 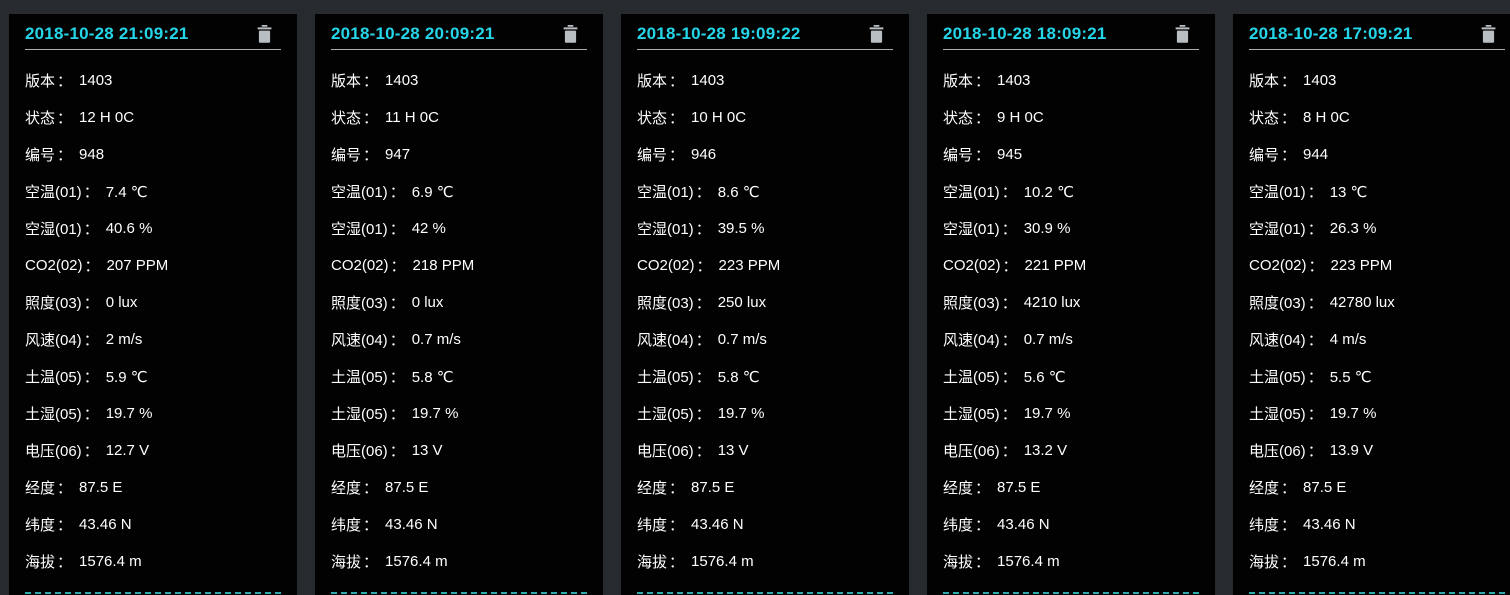 I want to click on sensor-row: CO2(02)： 221 PPM, so click(x=1071, y=265).